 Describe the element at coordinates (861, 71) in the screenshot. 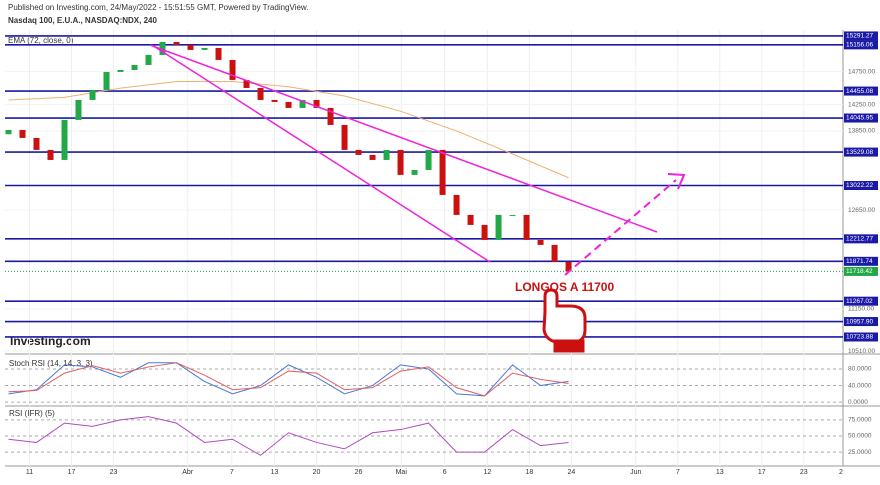

I see `y-tick-label: 14750.00` at that location.